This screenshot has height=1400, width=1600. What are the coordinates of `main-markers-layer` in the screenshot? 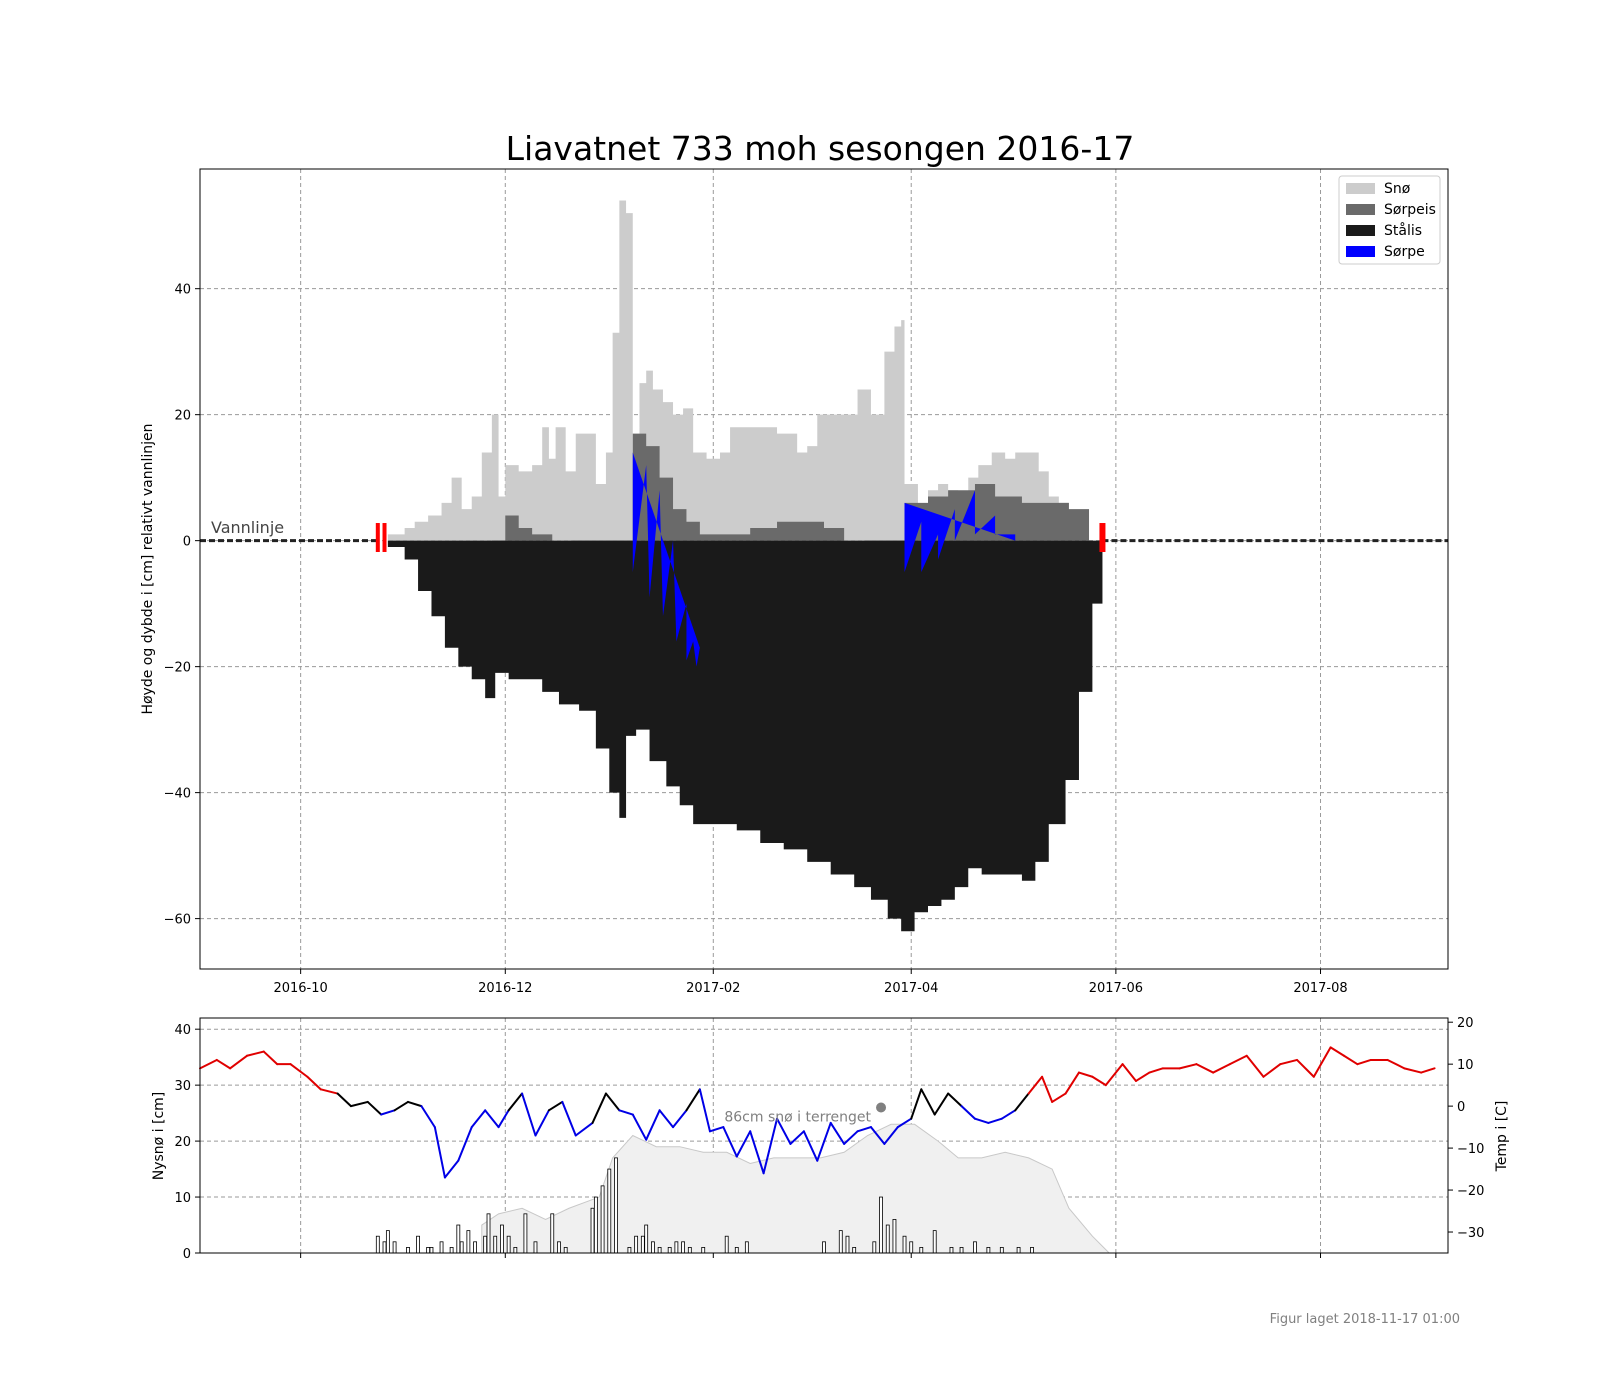 It's located at (824, 537).